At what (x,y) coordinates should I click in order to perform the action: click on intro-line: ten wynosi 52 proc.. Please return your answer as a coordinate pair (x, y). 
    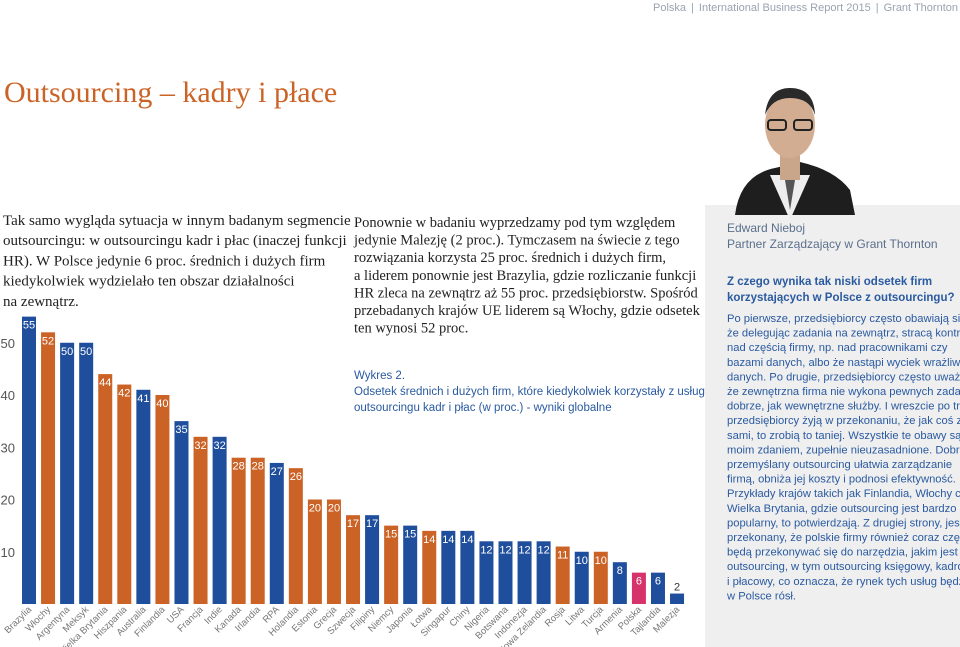
    Looking at the image, I should click on (411, 329).